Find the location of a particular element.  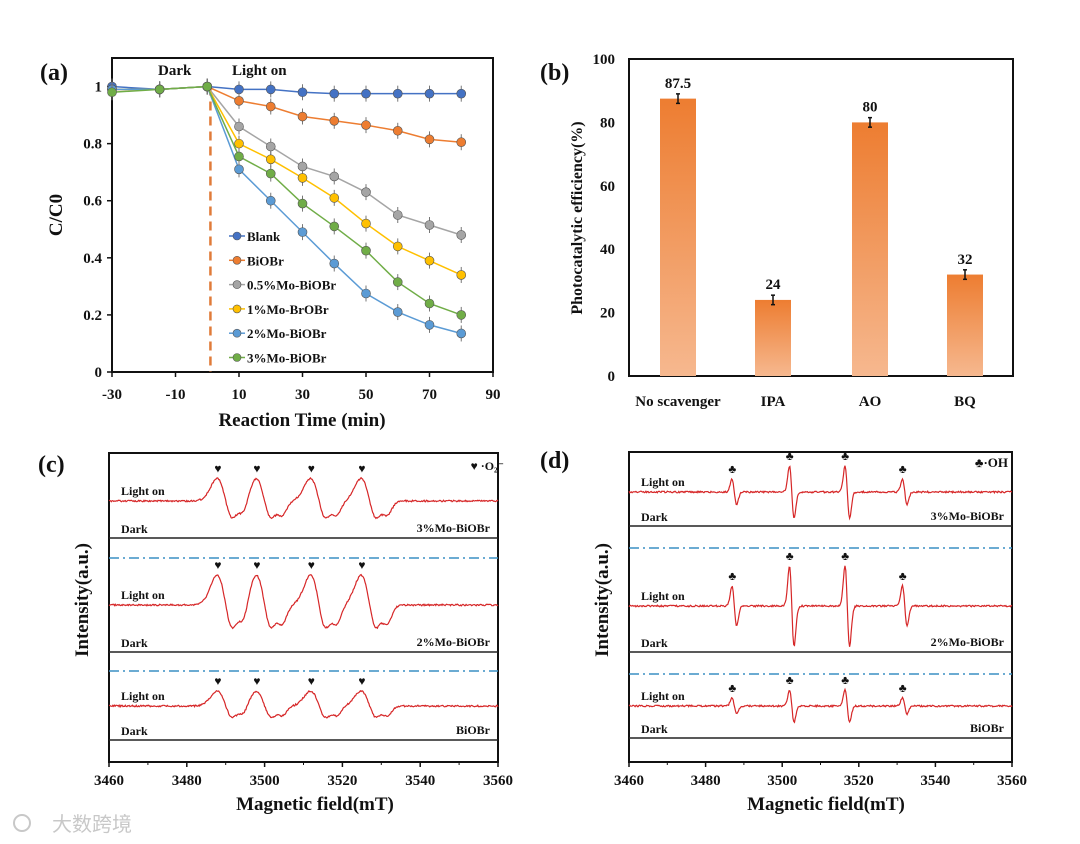

x-axis-title: Magnetic field(mT) is located at coordinates (315, 804).